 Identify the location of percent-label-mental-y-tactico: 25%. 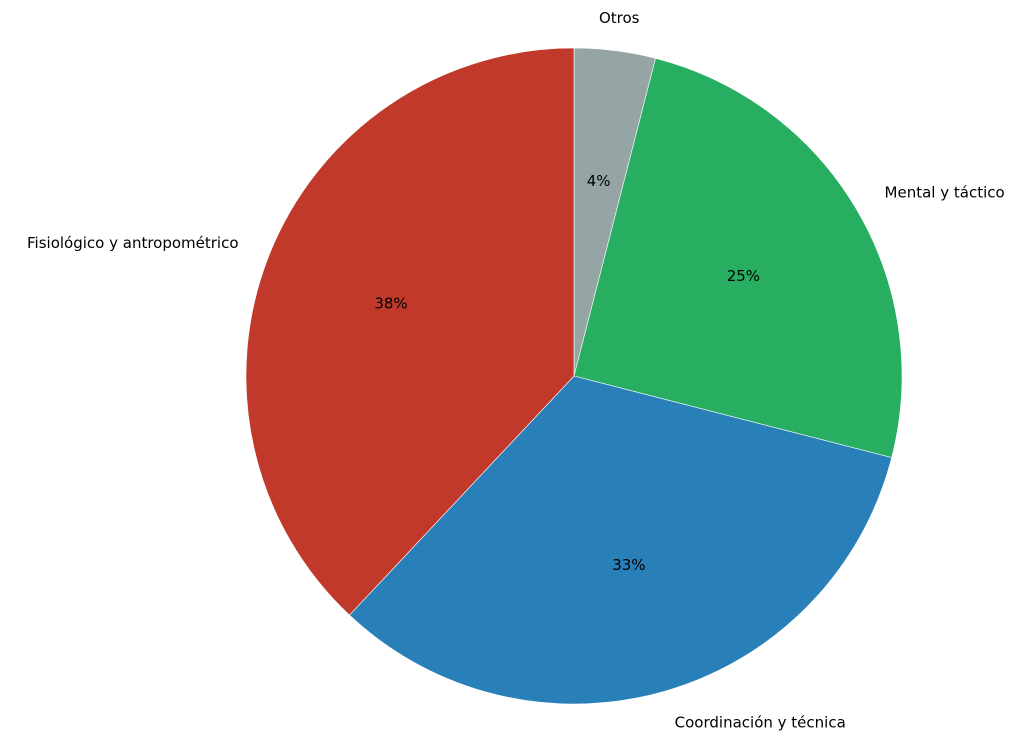
(743, 276).